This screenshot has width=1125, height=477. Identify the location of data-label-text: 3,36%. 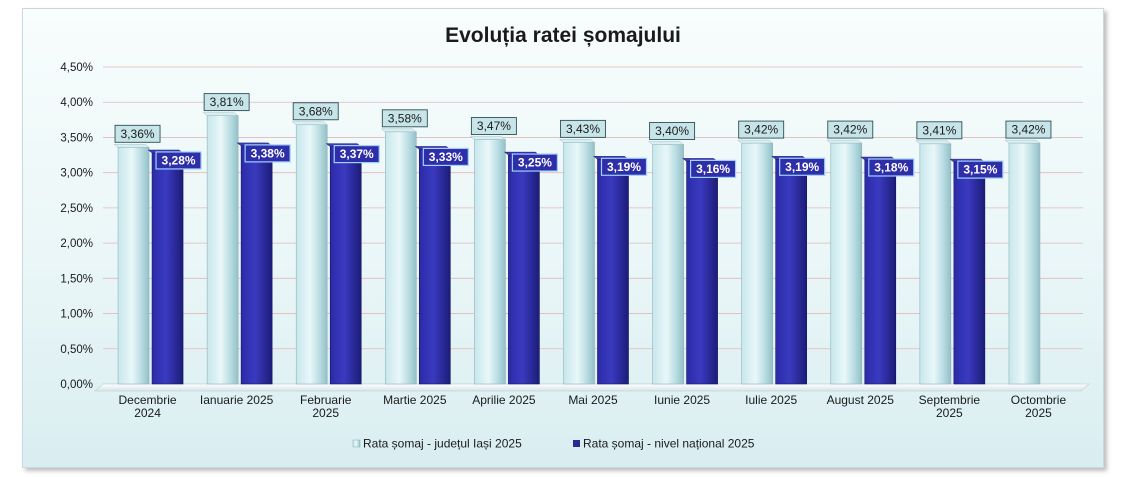
(138, 134).